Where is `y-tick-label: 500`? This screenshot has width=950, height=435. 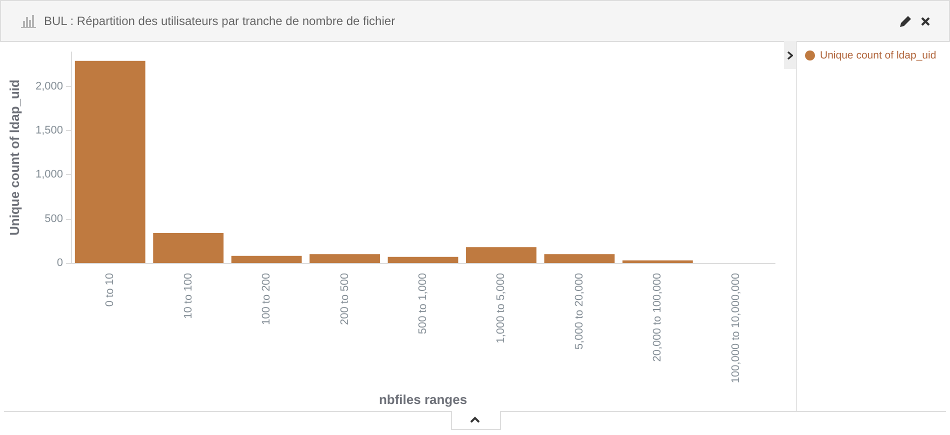 y-tick-label: 500 is located at coordinates (53, 218).